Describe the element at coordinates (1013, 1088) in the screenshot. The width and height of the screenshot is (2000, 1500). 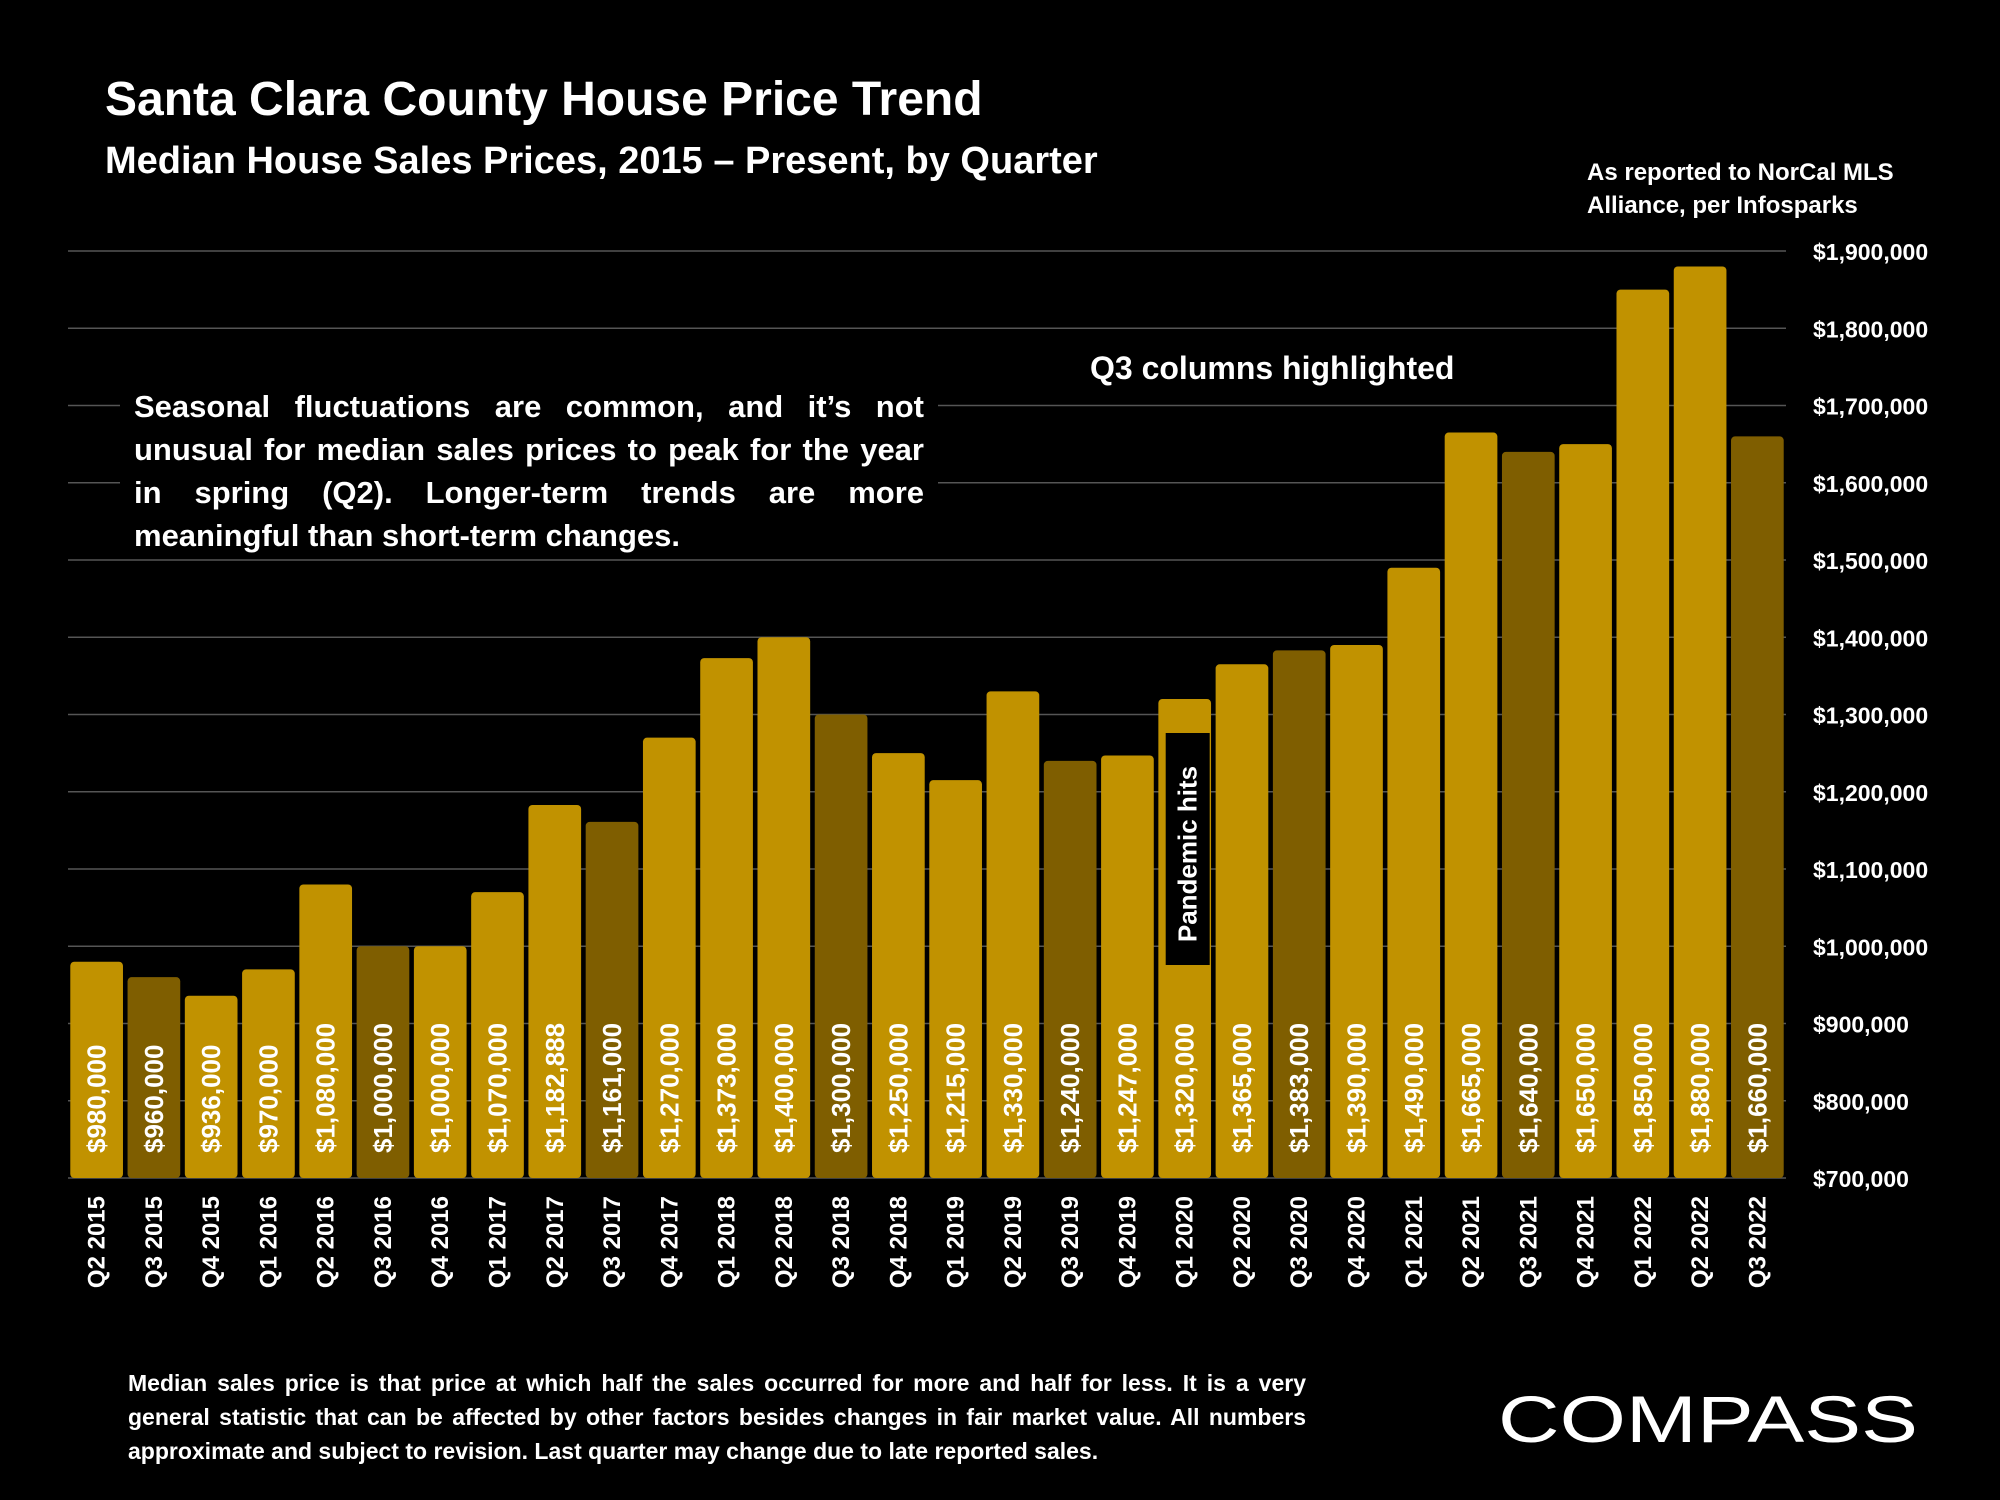
I see `data-label: $1,330,000` at that location.